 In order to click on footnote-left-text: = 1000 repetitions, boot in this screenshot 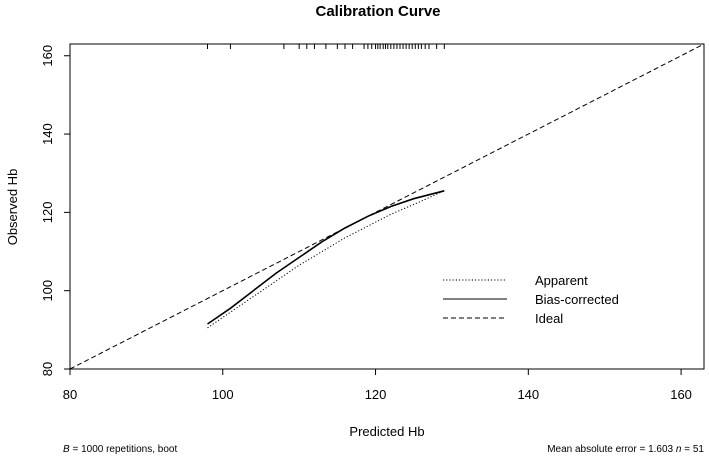, I will do `click(124, 449)`.